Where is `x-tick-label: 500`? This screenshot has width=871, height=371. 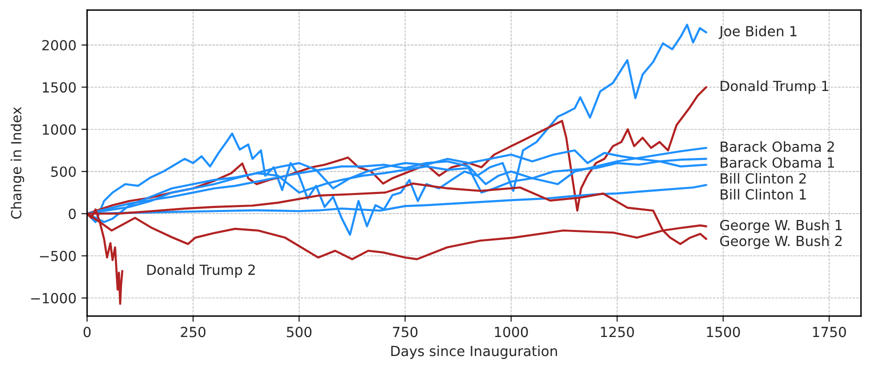 x-tick-label: 500 is located at coordinates (299, 332).